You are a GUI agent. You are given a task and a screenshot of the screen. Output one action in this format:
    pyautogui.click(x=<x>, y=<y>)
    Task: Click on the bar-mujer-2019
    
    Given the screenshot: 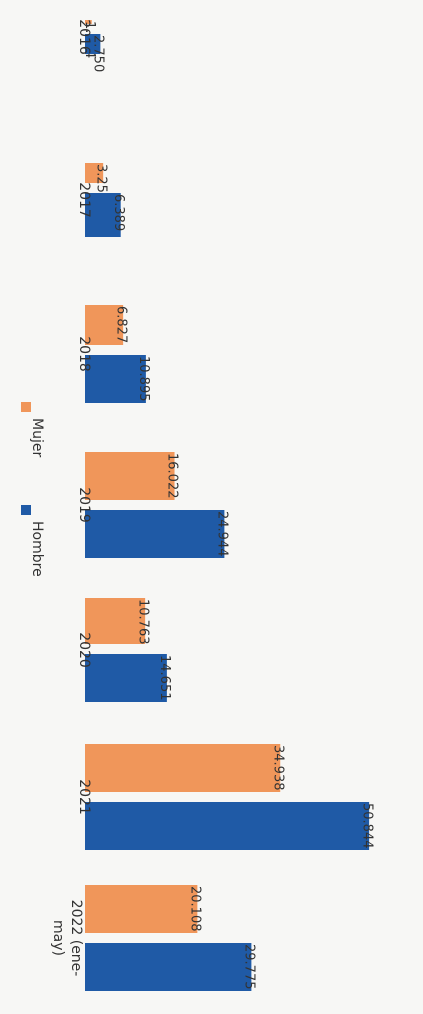 What is the action you would take?
    pyautogui.click(x=130, y=476)
    